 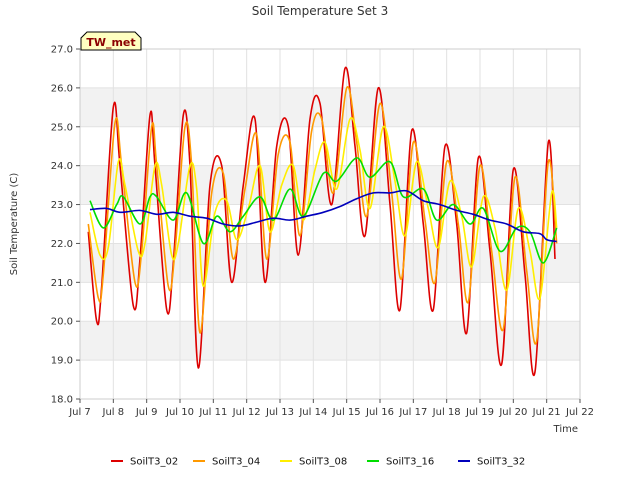 I want to click on y-axis: 18.0 19.0 20.0 21.0 22.0 23.0 24.0 25.0 26.0 27.0, so click(x=65, y=225).